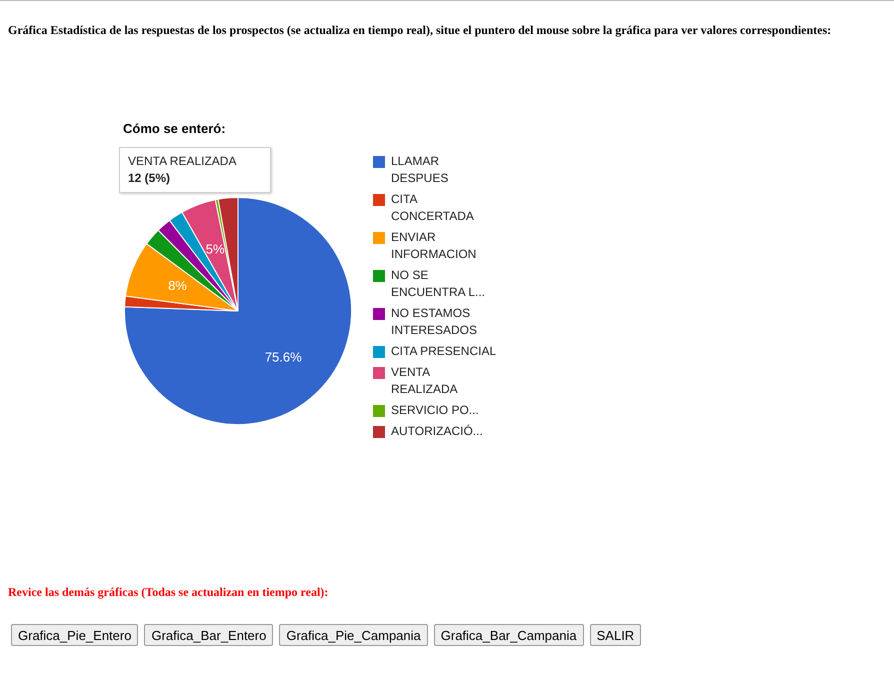 The width and height of the screenshot is (894, 678). Describe the element at coordinates (215, 248) in the screenshot. I see `data-label: 5%` at that location.